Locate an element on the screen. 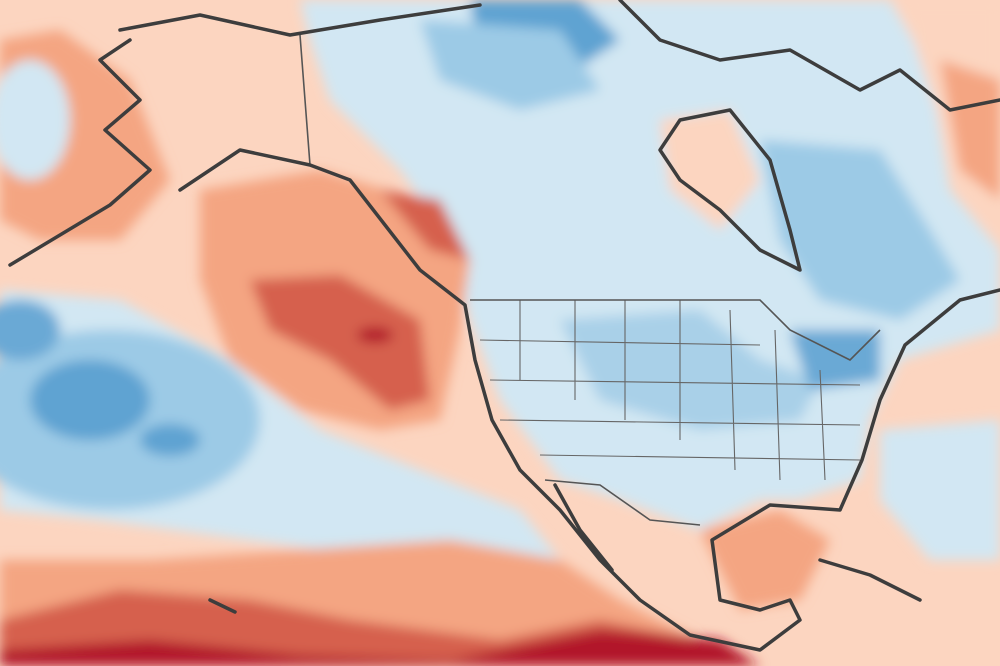  state-borders is located at coordinates (670, 390).